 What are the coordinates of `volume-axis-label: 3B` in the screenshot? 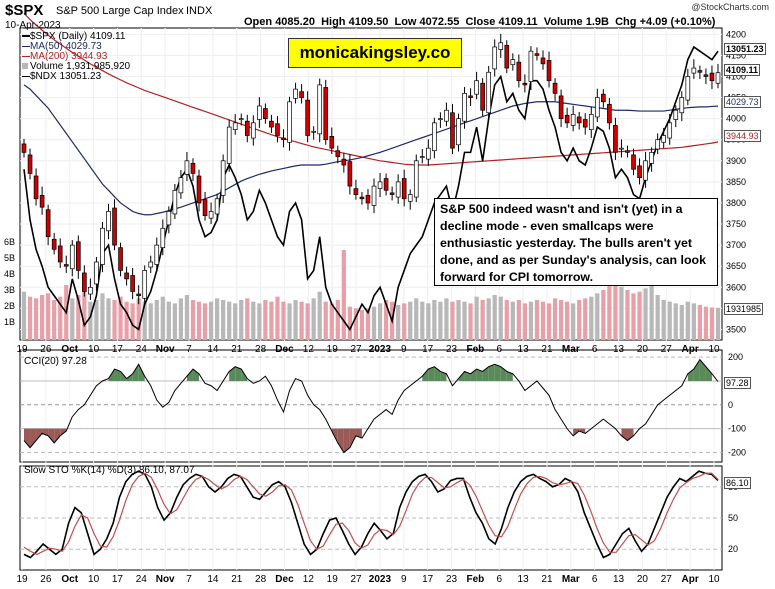 It's located at (9, 290).